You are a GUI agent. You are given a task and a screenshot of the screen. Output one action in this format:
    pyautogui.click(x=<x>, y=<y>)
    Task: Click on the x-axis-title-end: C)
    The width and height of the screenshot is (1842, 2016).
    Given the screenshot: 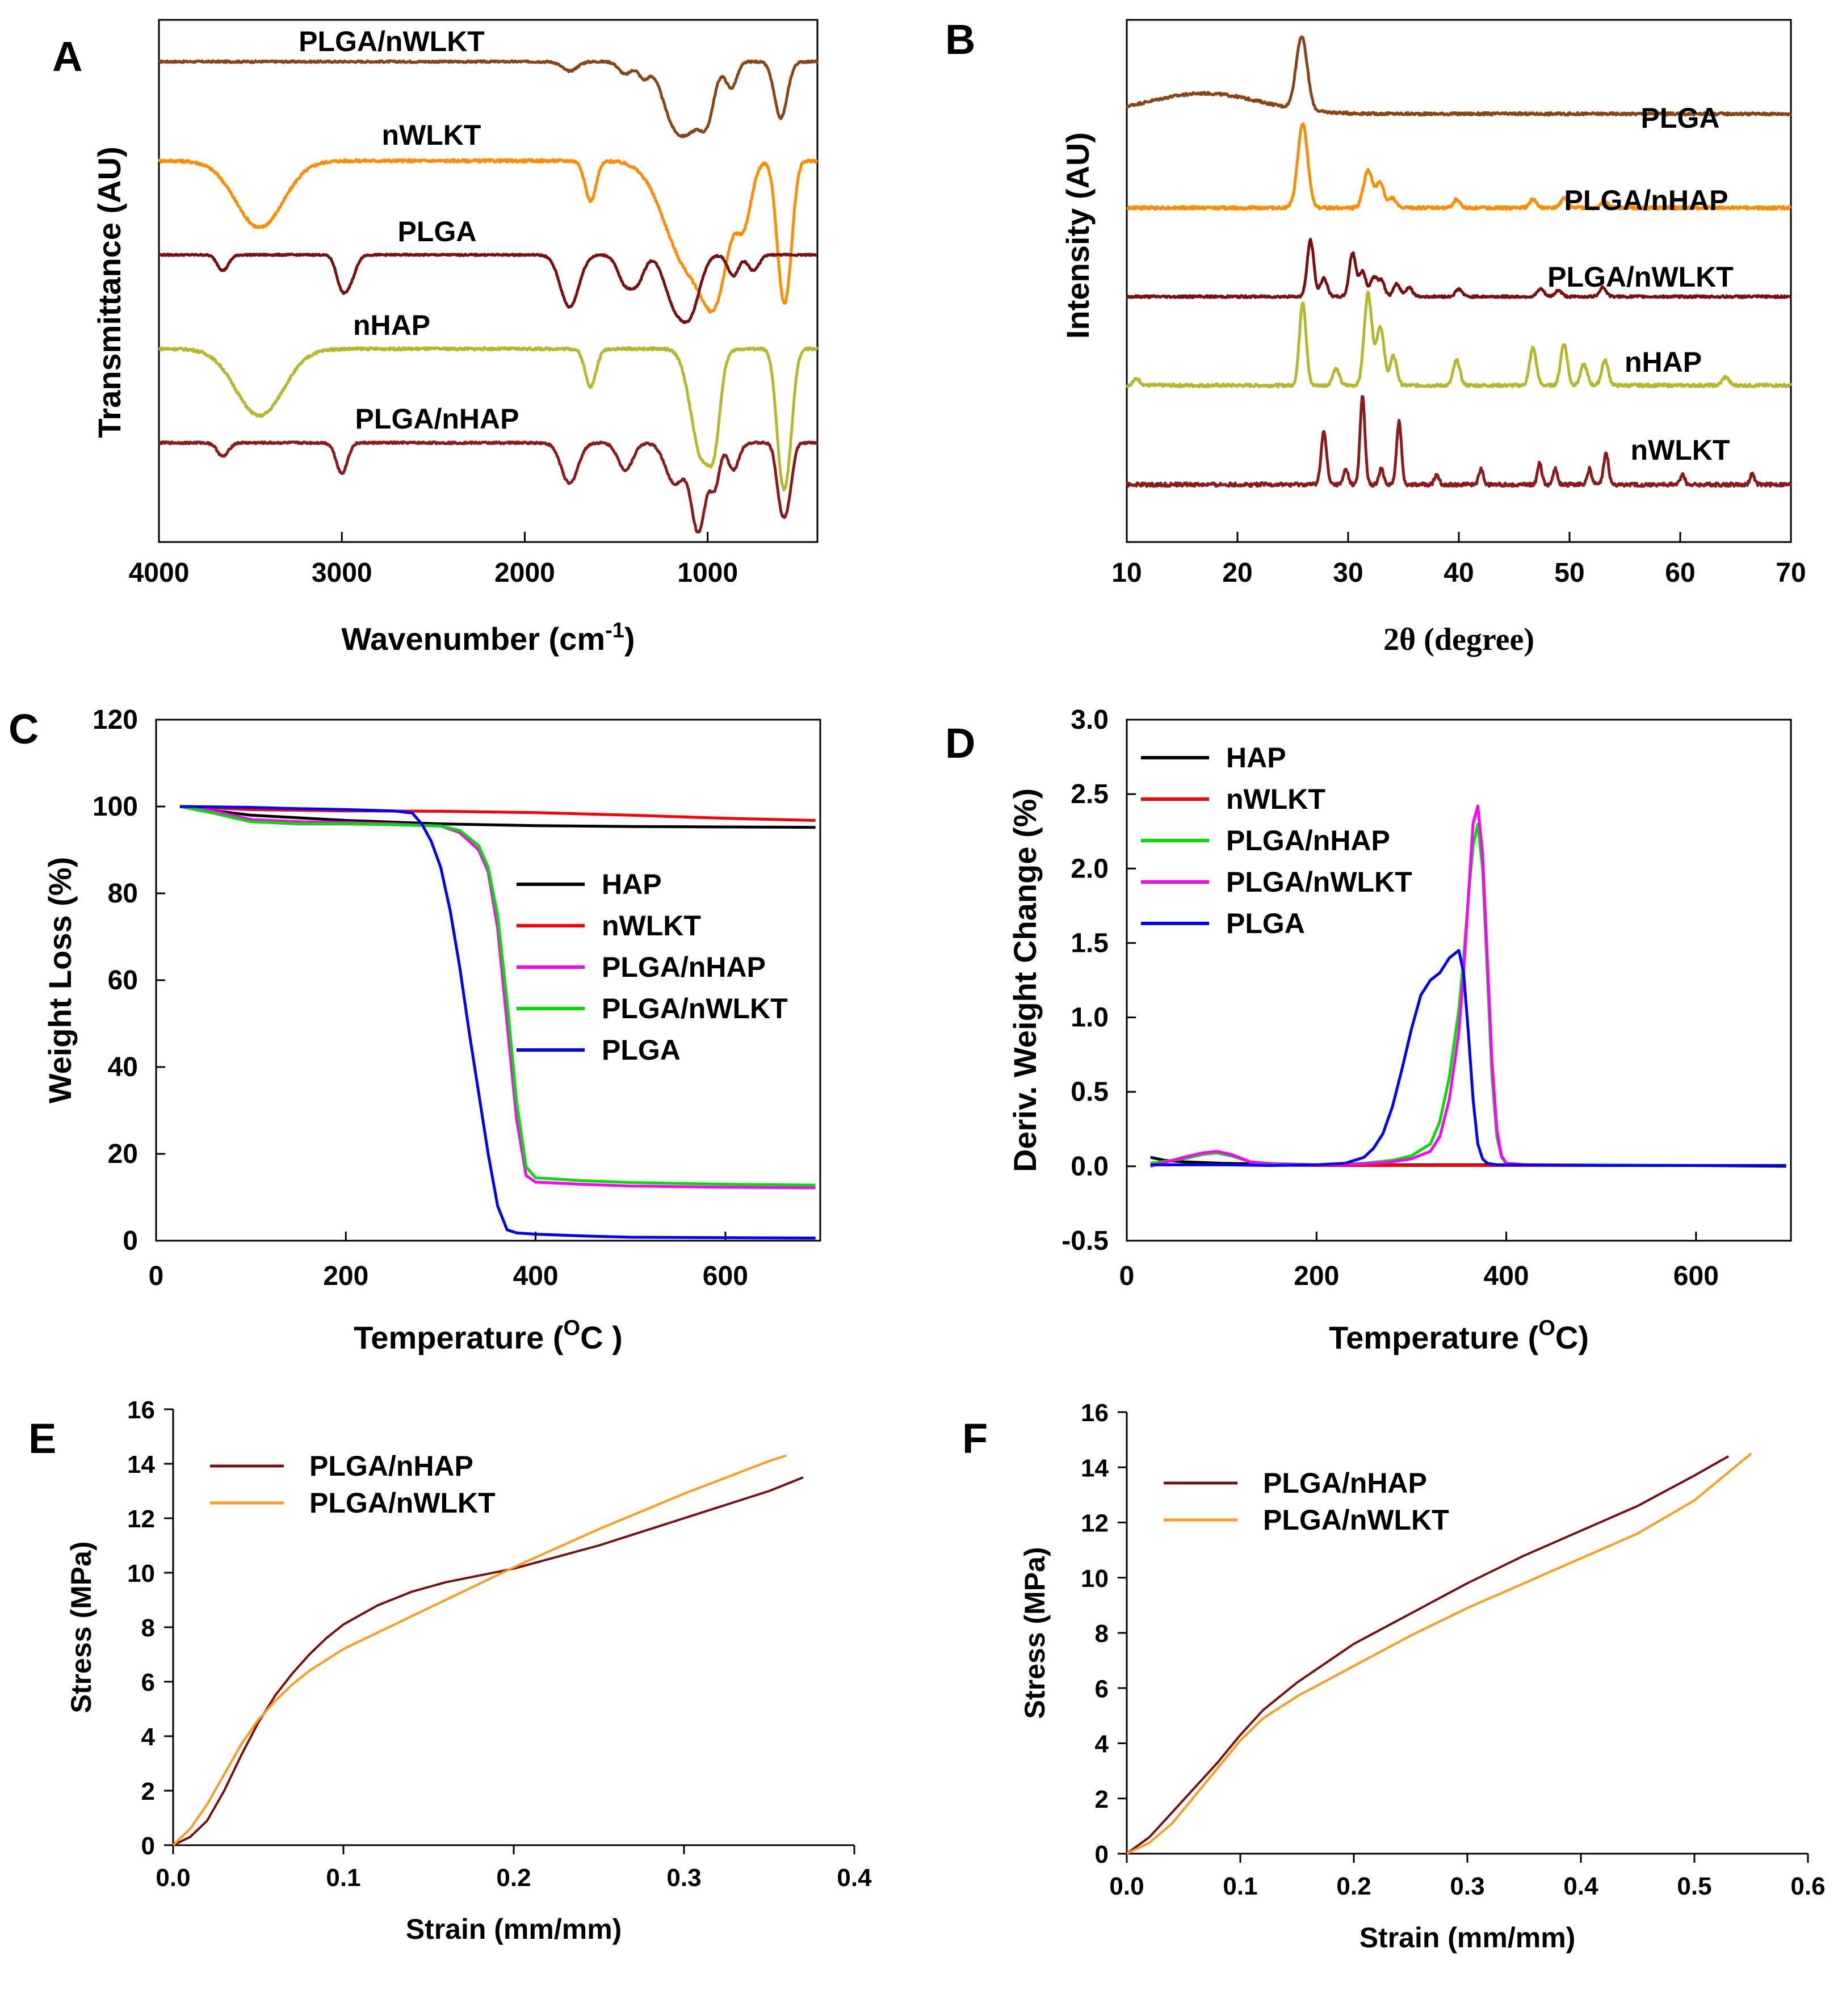 What is the action you would take?
    pyautogui.click(x=1572, y=1337)
    